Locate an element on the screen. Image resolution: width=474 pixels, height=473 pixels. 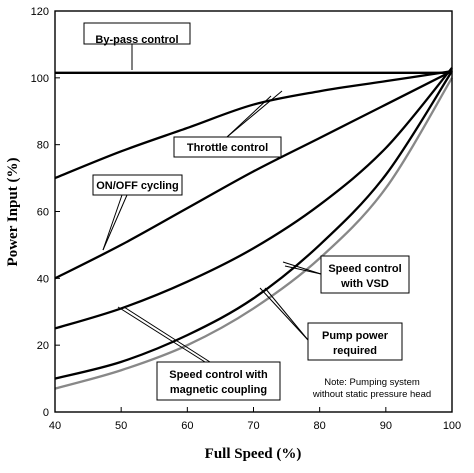
y-tick-label: 20 is located at coordinates (43, 346).